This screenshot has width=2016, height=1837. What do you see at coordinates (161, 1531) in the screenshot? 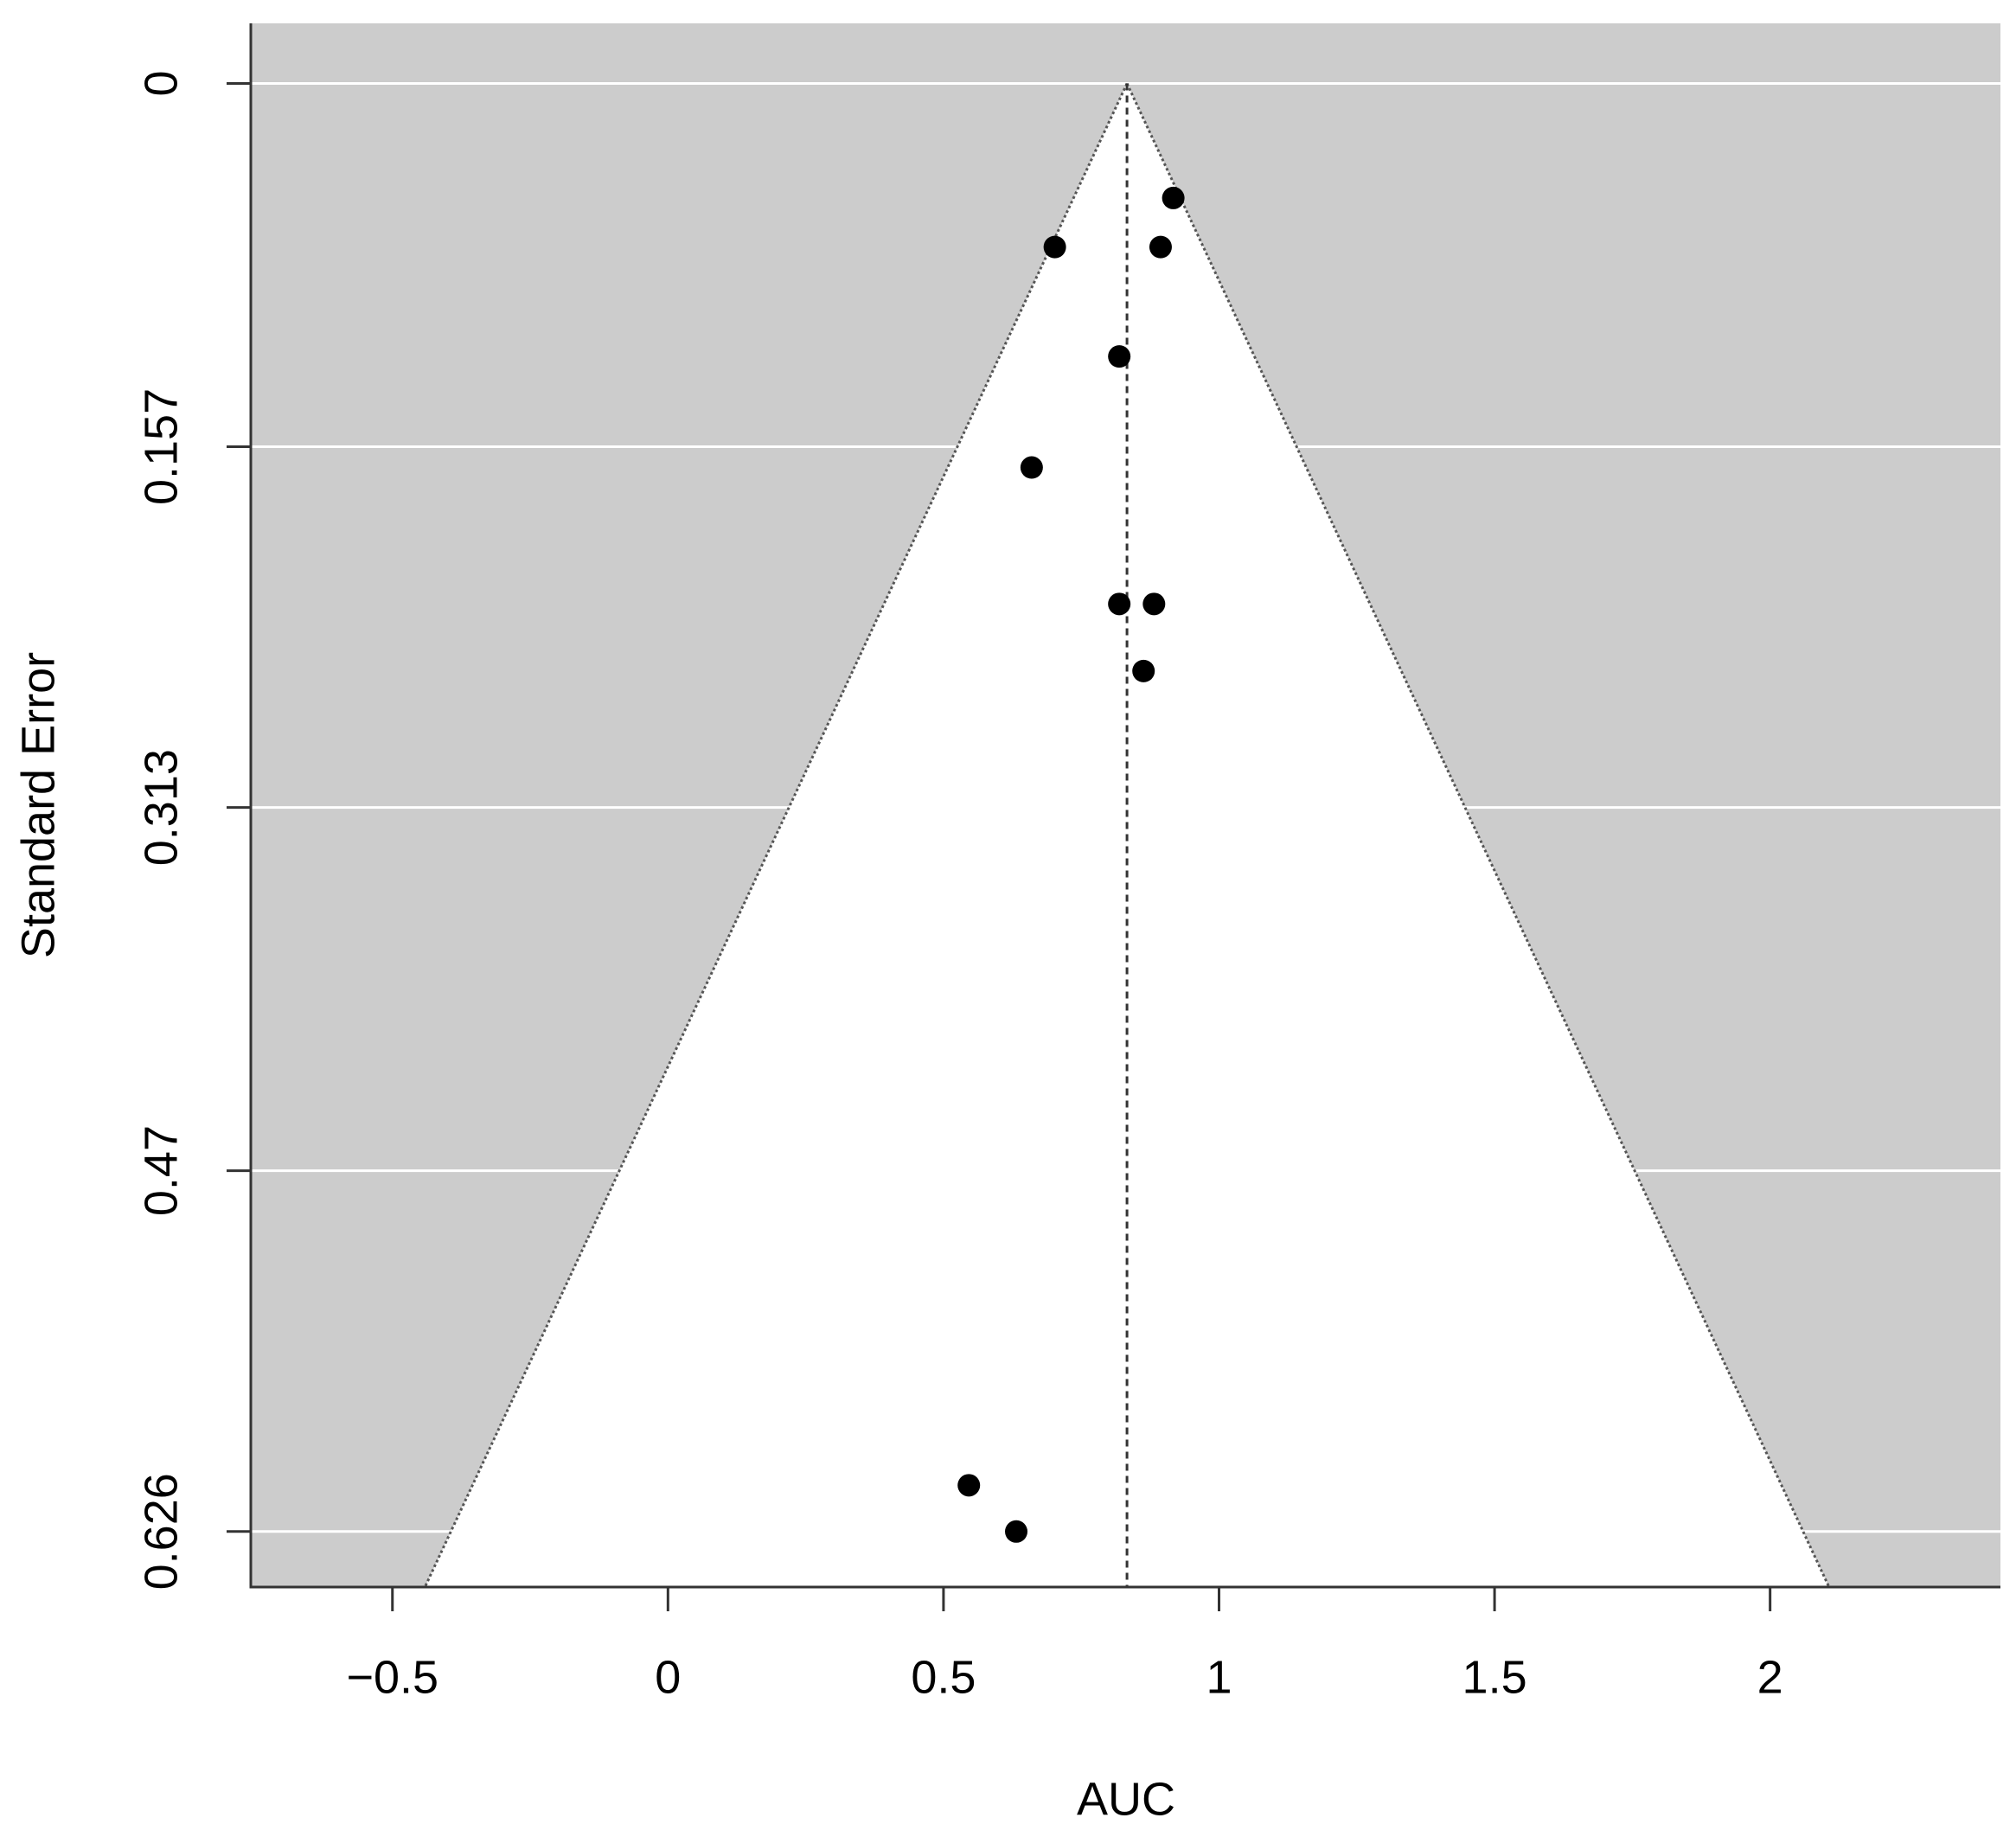
I see `y-tick-label: 0.626` at bounding box center [161, 1531].